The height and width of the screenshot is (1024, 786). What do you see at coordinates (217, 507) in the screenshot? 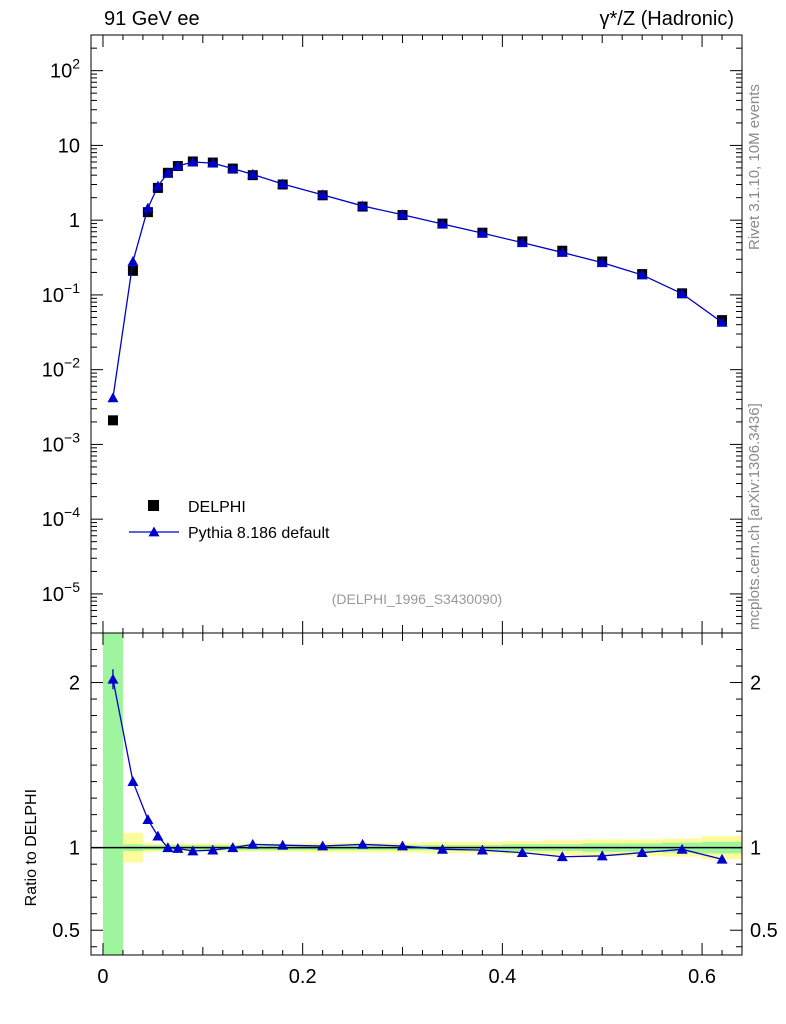
I see `legend-label-delphi: DELPHI` at bounding box center [217, 507].